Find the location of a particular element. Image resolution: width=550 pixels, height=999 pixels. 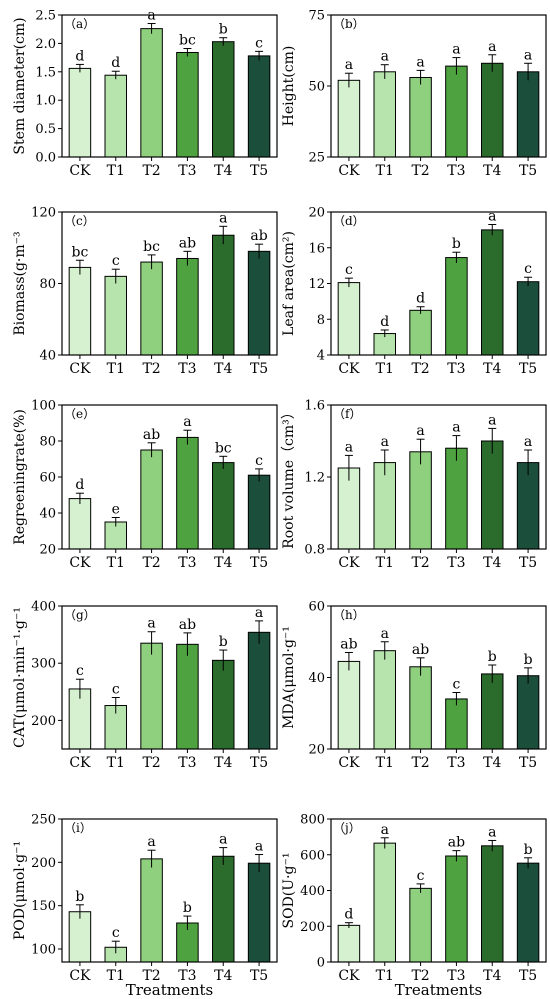

tick-label: 4 is located at coordinates (321, 356).